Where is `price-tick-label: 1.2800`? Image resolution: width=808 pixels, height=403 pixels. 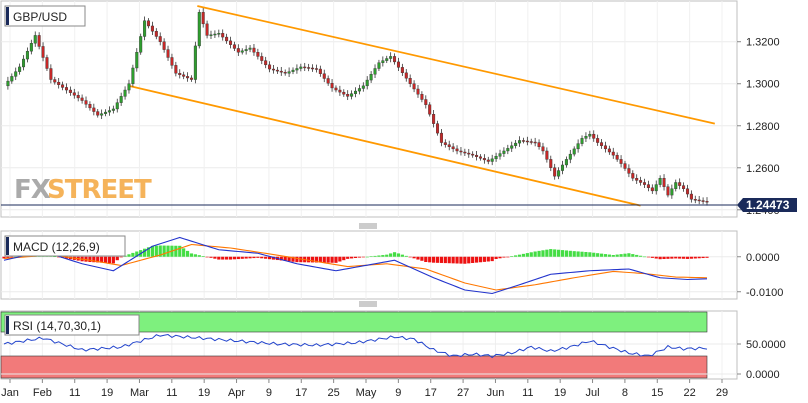 price-tick-label: 1.2800 is located at coordinates (763, 127).